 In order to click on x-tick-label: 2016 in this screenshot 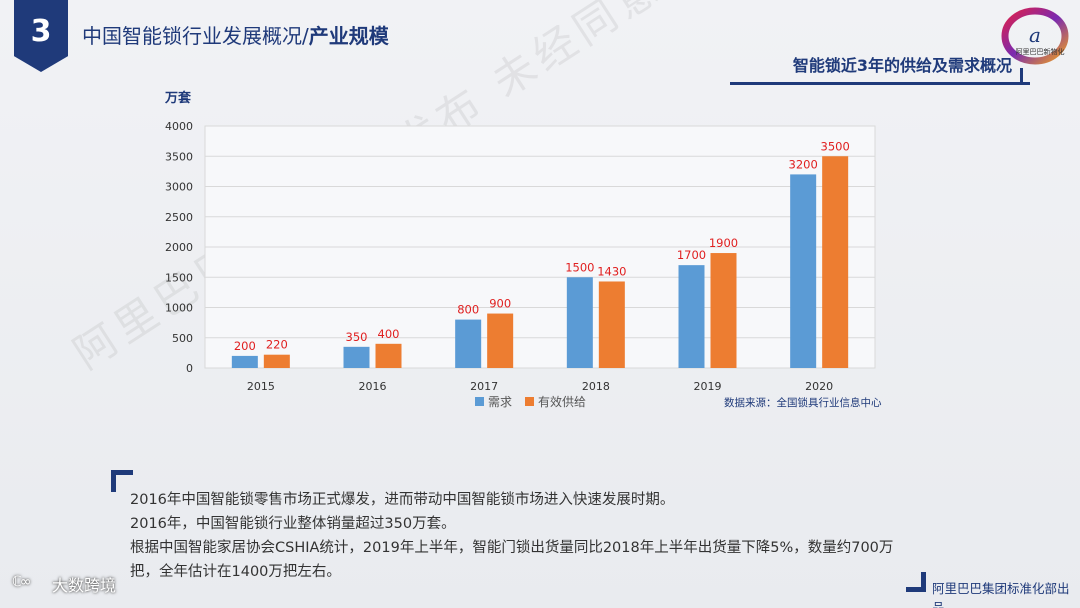, I will do `click(373, 386)`.